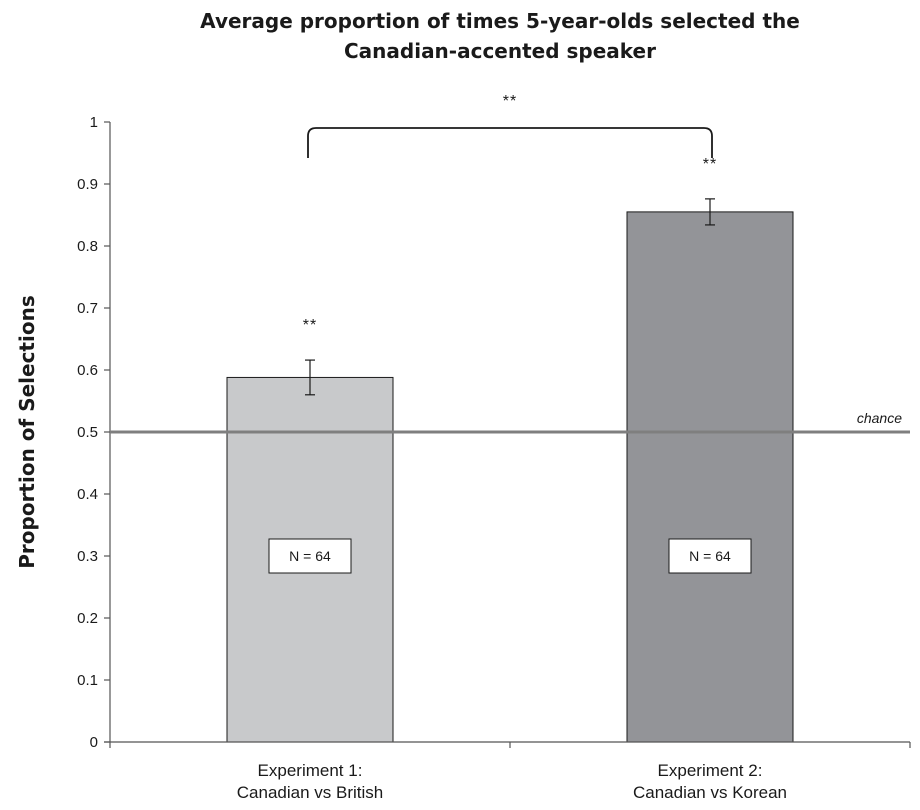  I want to click on y-tick-label: 0.5, so click(87, 432).